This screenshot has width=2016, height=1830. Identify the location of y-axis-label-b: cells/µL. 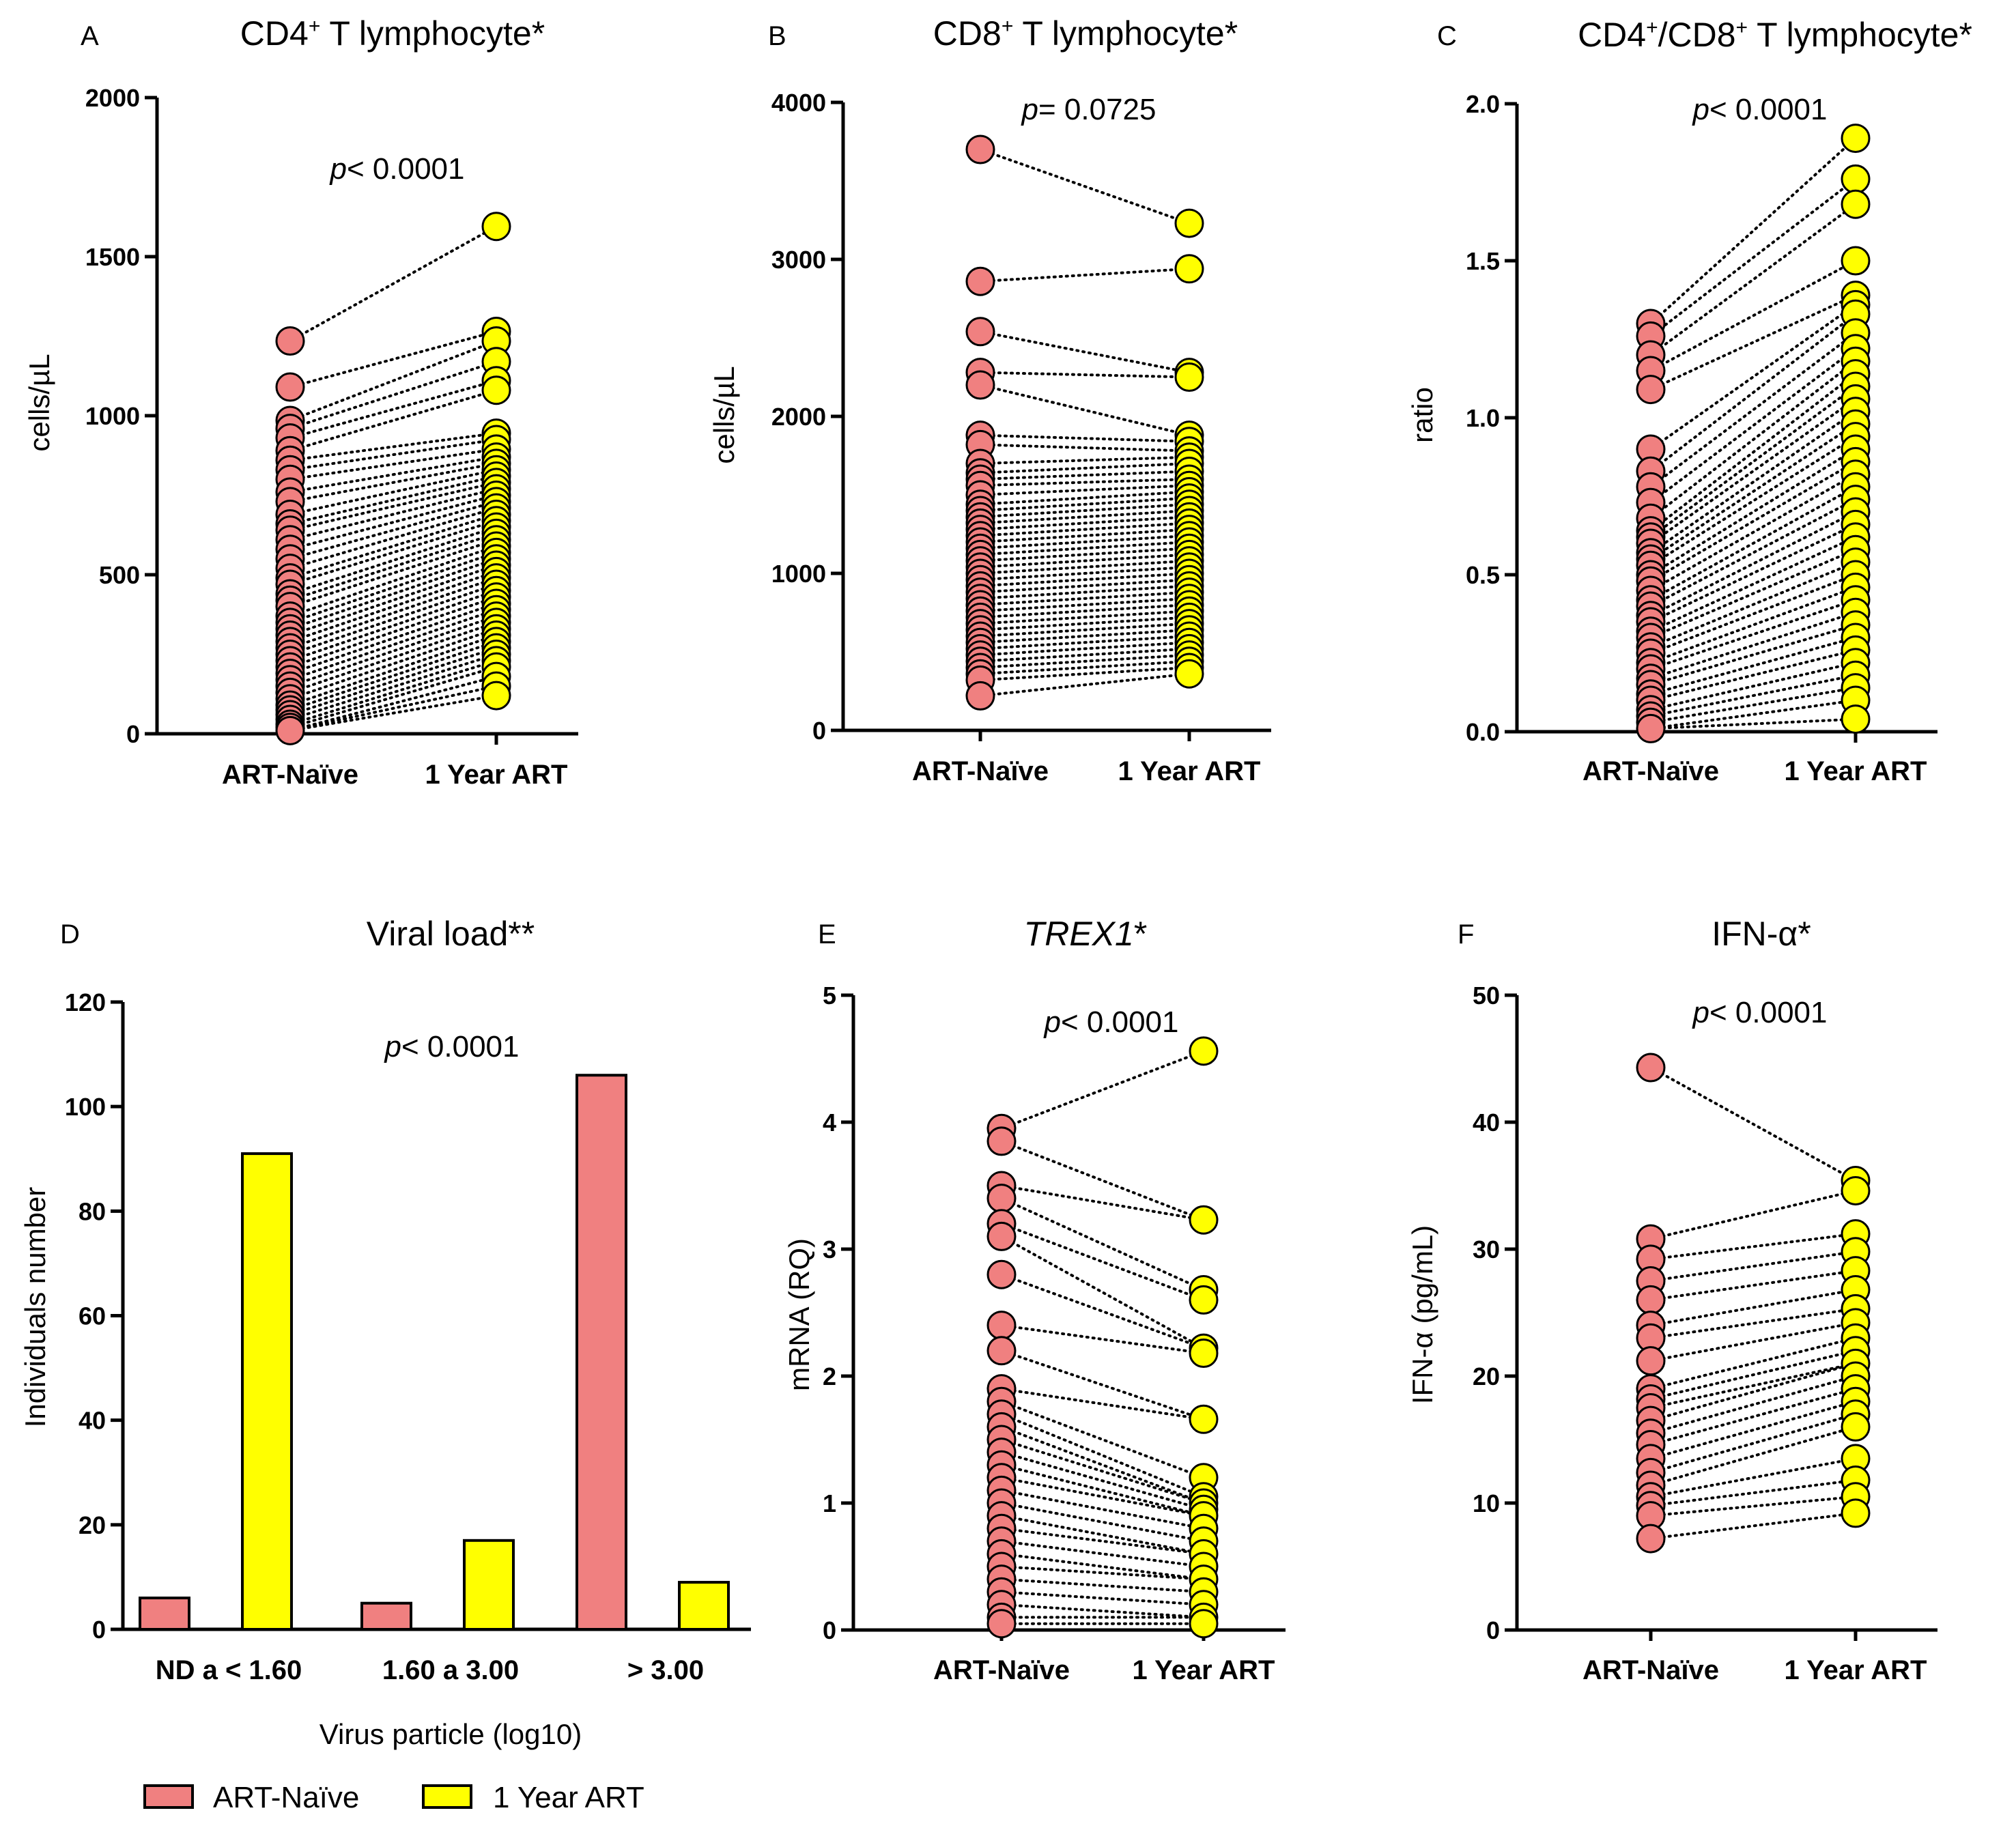
(724, 414).